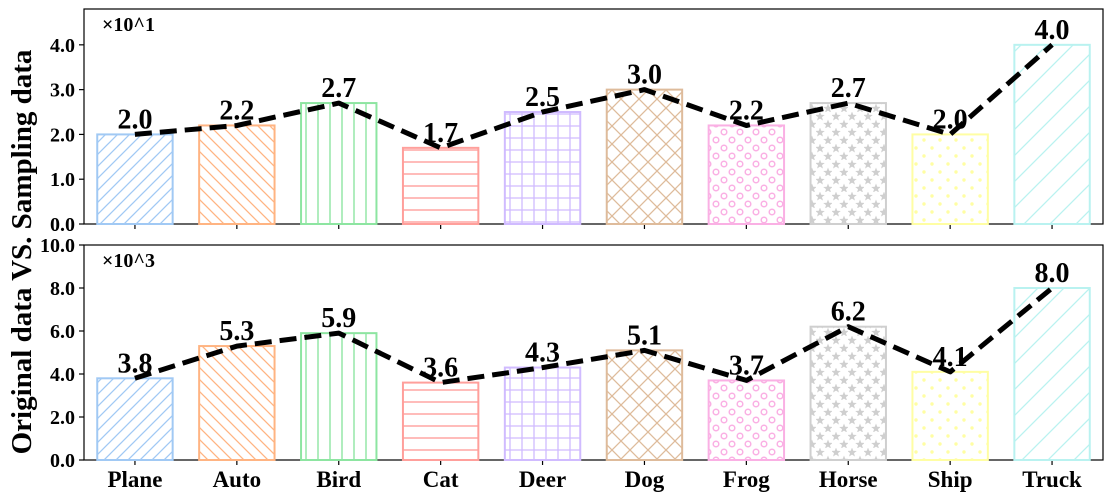 This screenshot has width=1112, height=501. What do you see at coordinates (62, 91) in the screenshot?
I see `y-tick-label: 3.0` at bounding box center [62, 91].